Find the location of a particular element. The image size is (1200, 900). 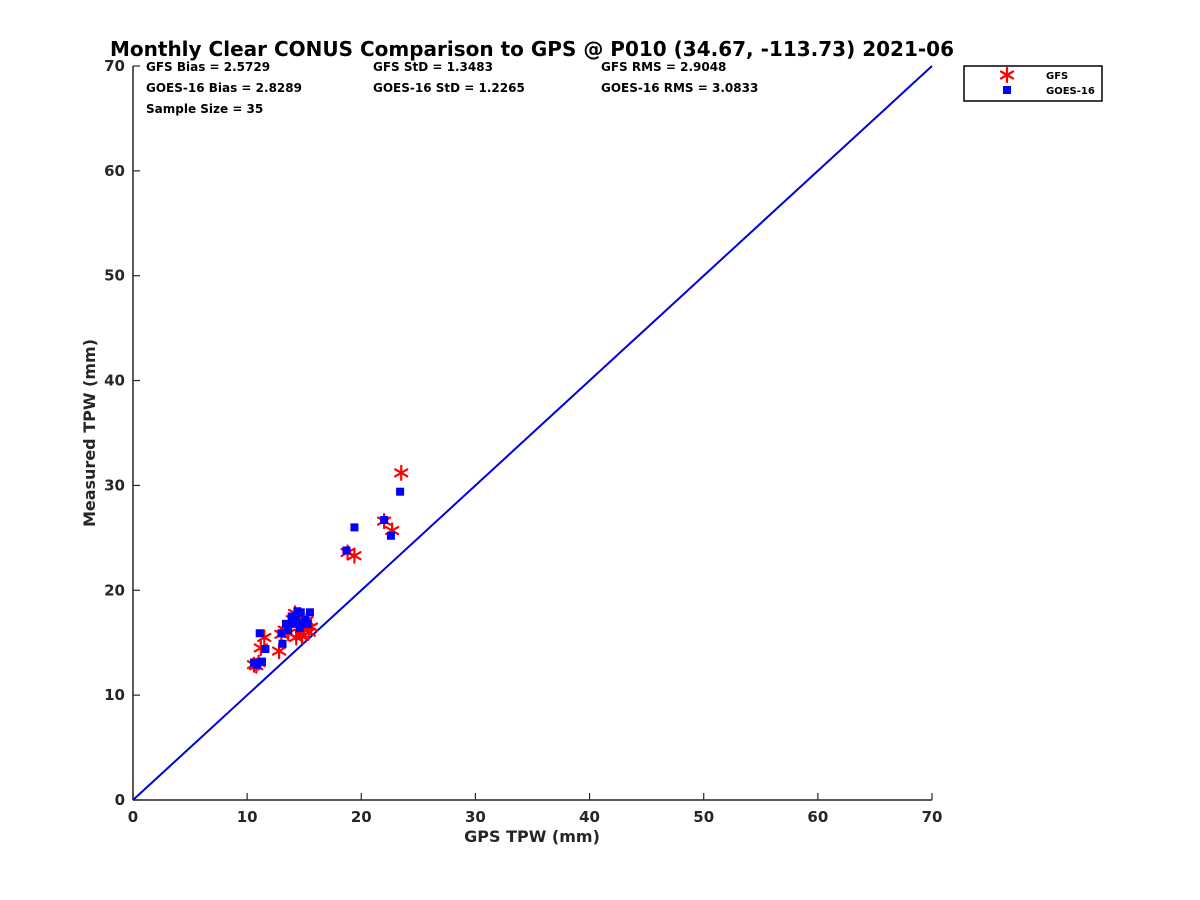

stat-sample-size: Sample Size = 35 is located at coordinates (204, 109).